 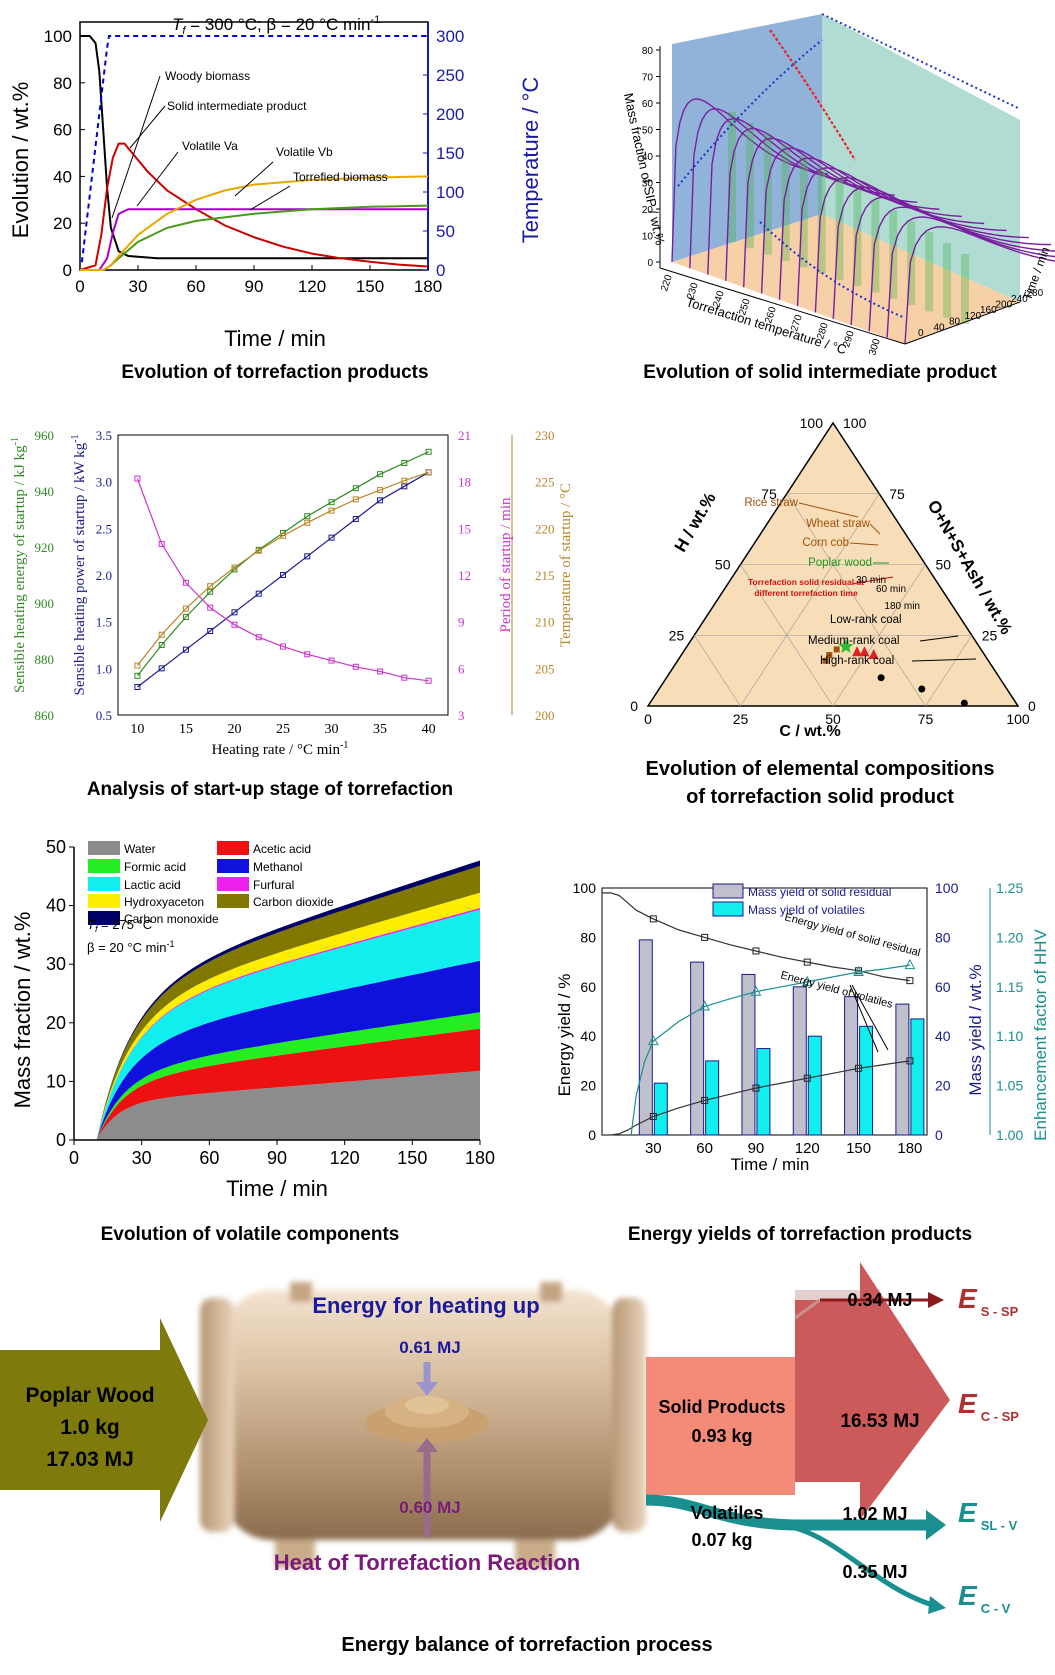 I want to click on p3-xtick-label: 25, so click(x=283, y=729).